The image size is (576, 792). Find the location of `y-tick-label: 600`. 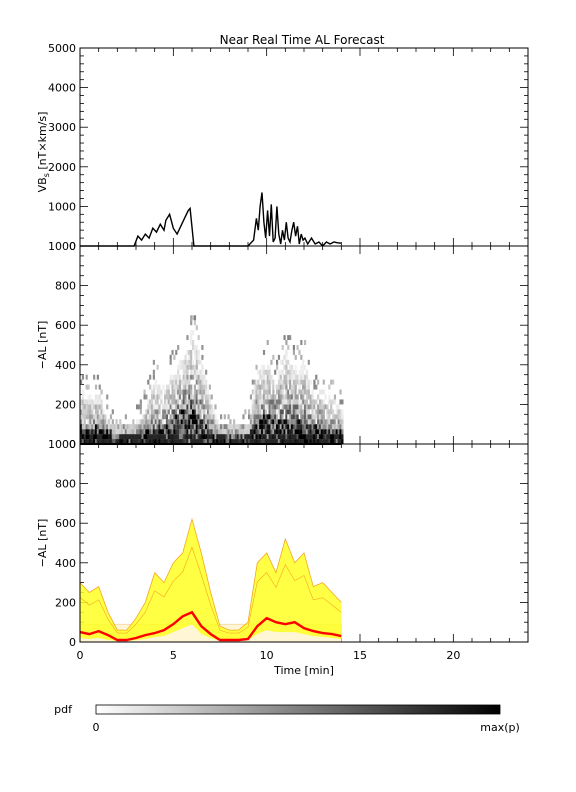

y-tick-label: 600 is located at coordinates (65, 325).